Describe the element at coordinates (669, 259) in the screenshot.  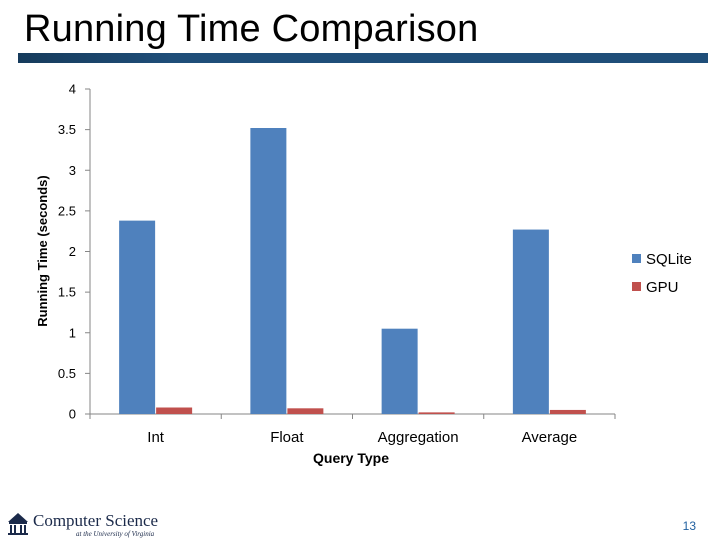
I see `legend-label-sqlite: SQLite` at that location.